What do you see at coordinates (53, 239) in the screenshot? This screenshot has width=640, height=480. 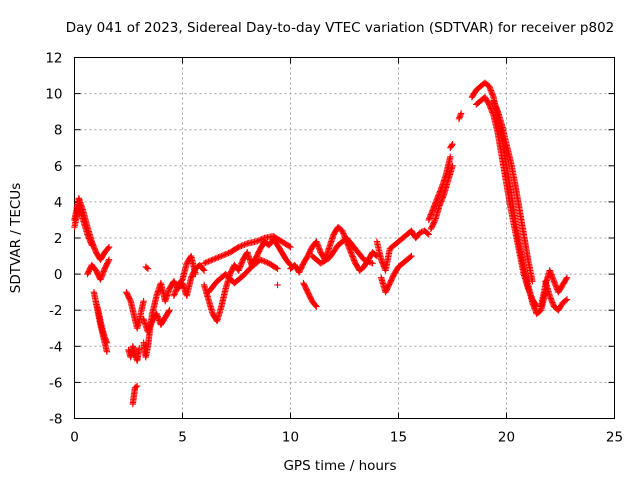 I see `y-tick-labels: -8 -6 -4 -2 0 2 4 6 8 10 12` at bounding box center [53, 239].